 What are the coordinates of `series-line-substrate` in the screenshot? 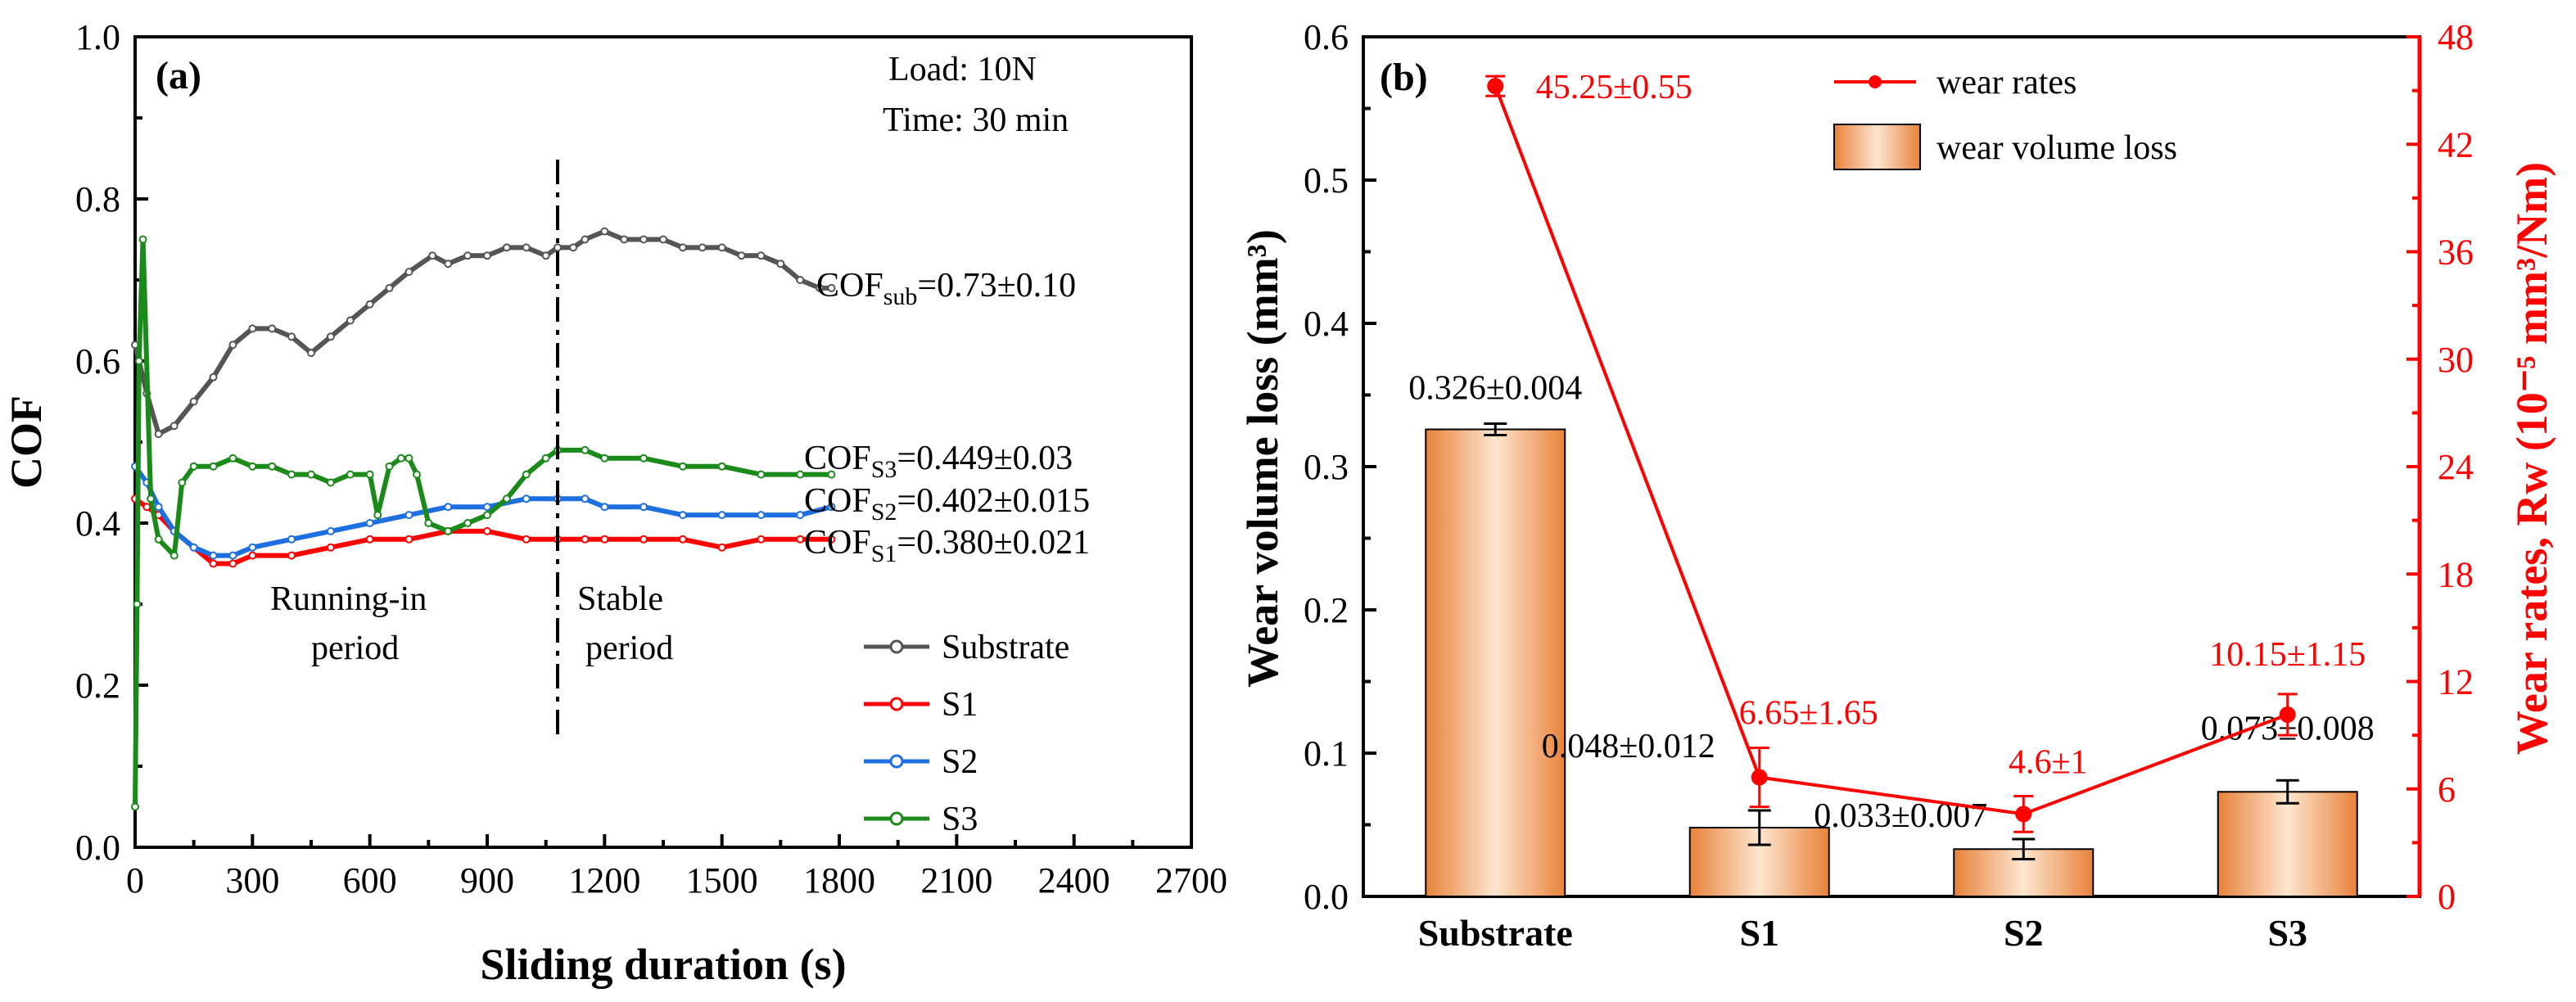 It's located at (482, 332).